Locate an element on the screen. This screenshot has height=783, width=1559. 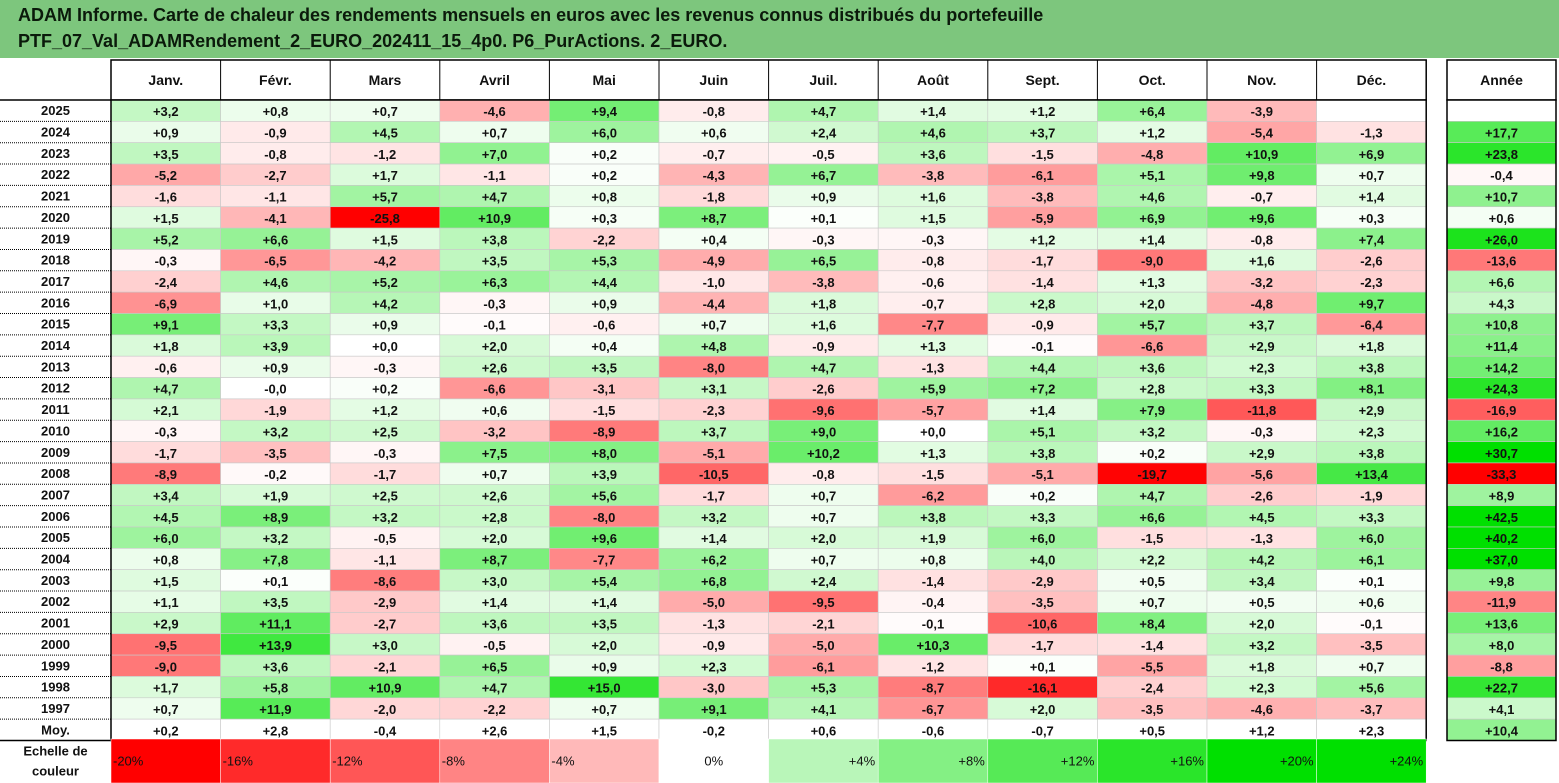
cell-value: -2,2 is located at coordinates (494, 709).